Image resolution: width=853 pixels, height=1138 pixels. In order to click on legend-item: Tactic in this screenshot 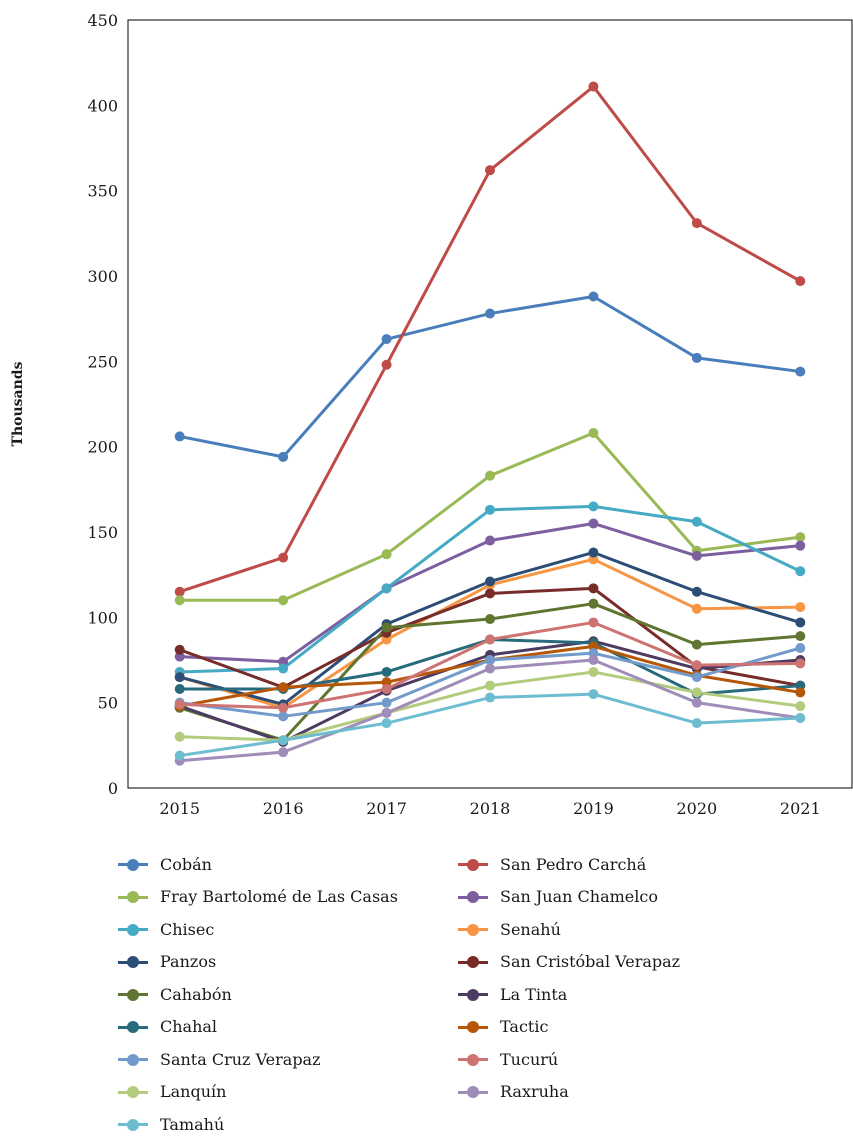, I will do `click(628, 1027)`.